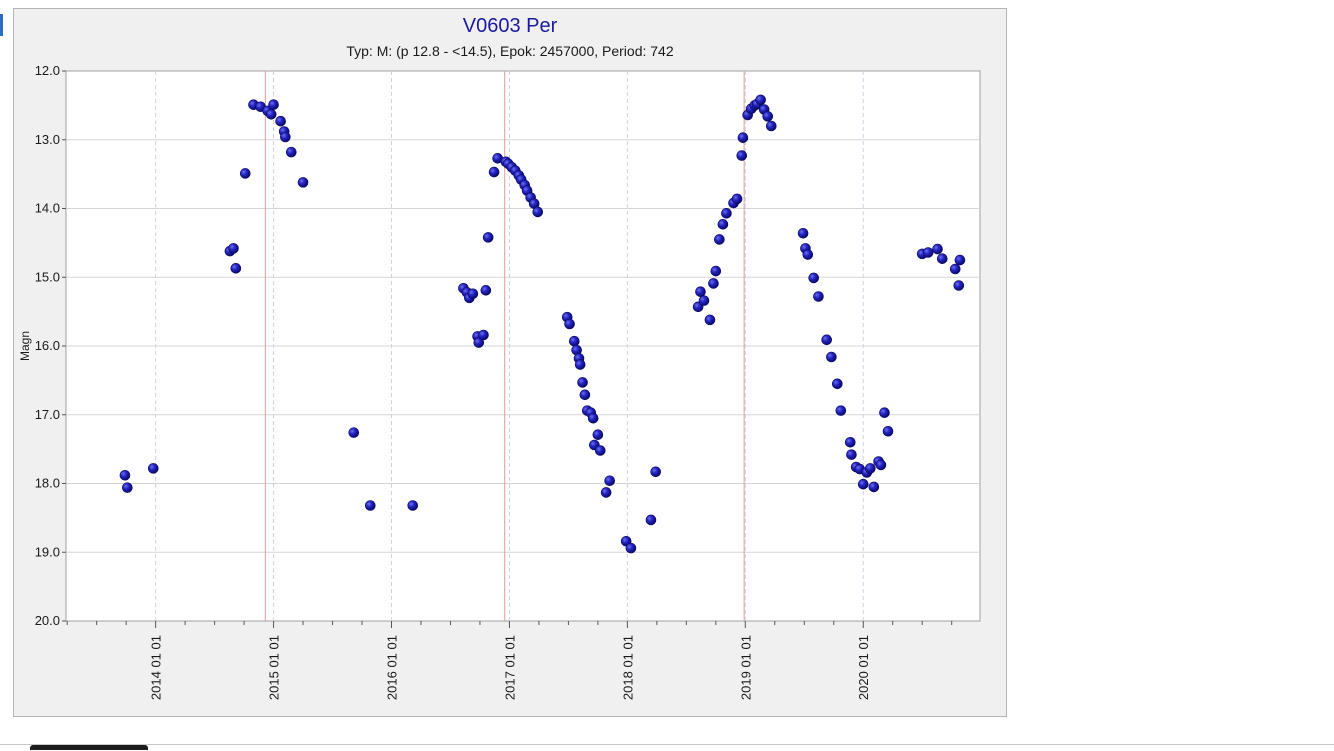 Image resolution: width=1334 pixels, height=751 pixels. What do you see at coordinates (745, 667) in the screenshot?
I see `x-tick-label: 2019 01 01` at bounding box center [745, 667].